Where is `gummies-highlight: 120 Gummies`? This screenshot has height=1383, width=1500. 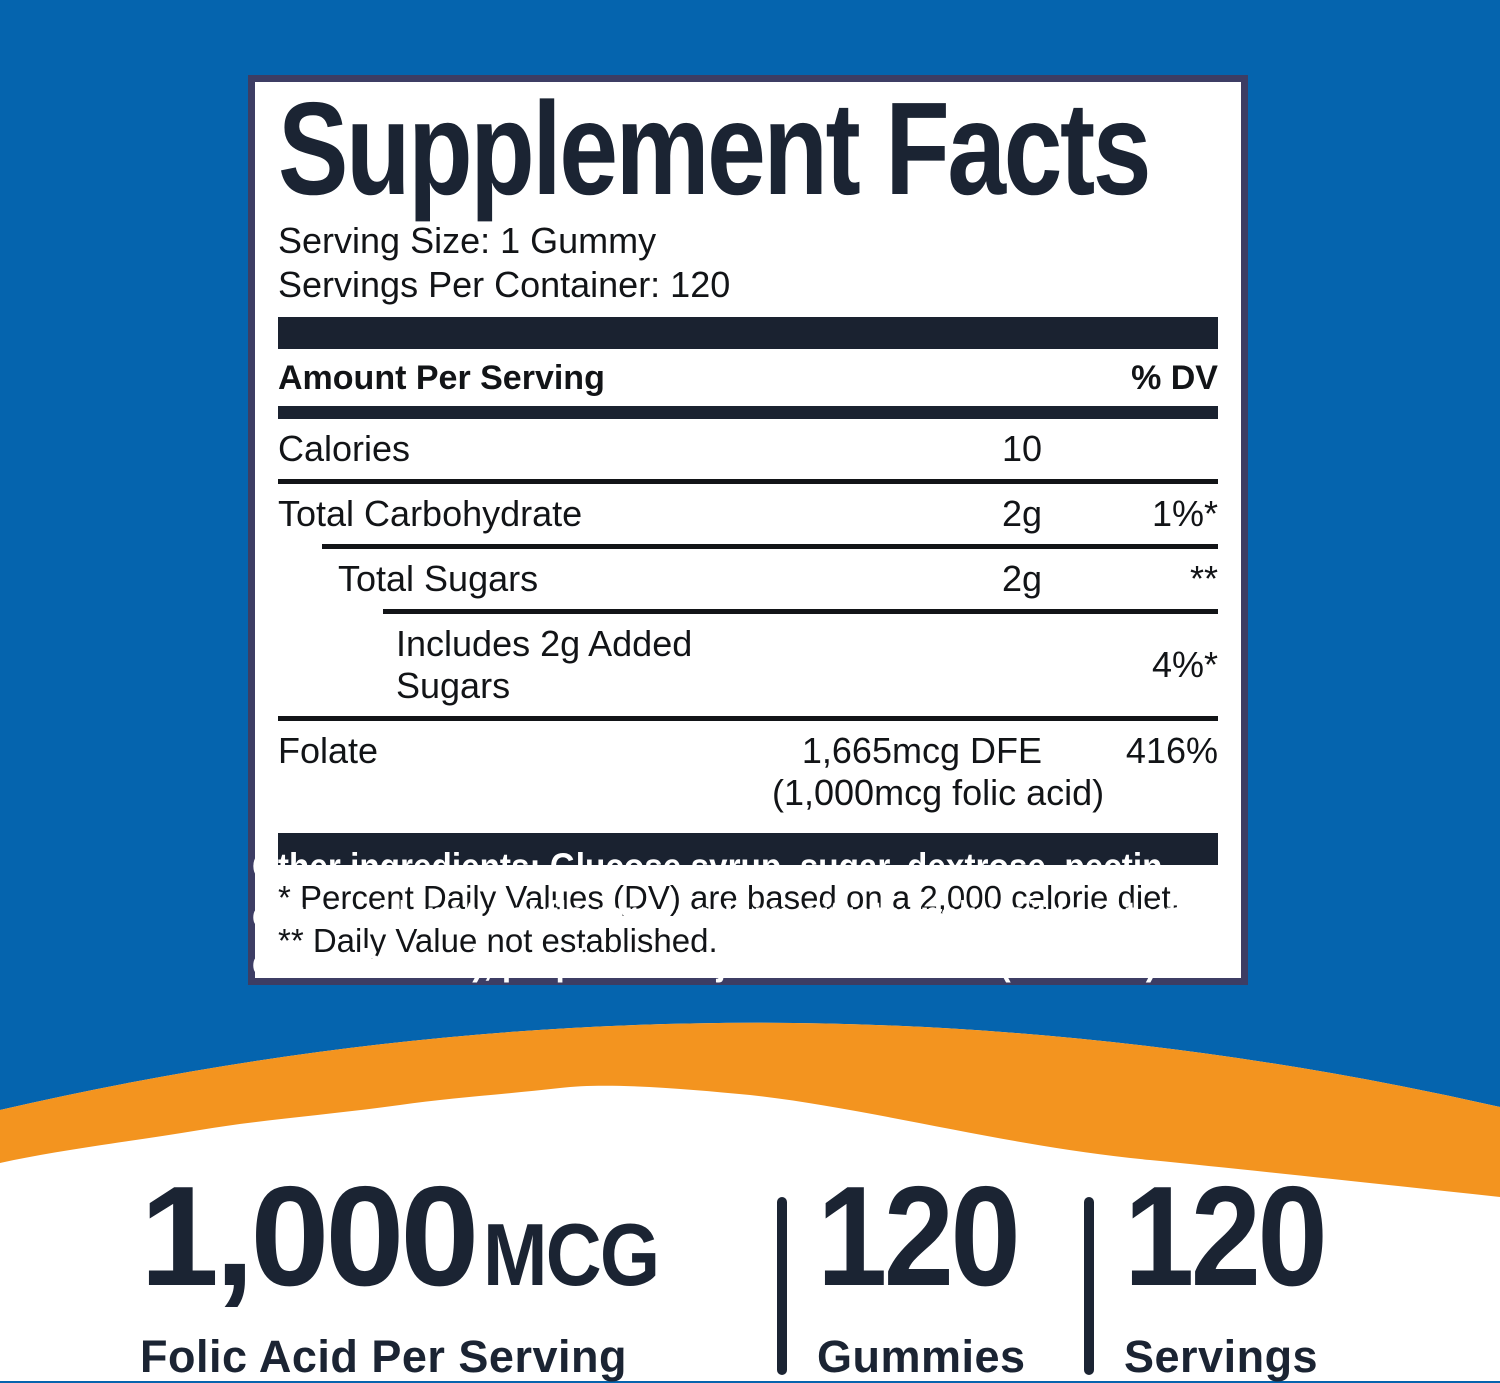 gummies-highlight: 120 Gummies is located at coordinates (929, 1270).